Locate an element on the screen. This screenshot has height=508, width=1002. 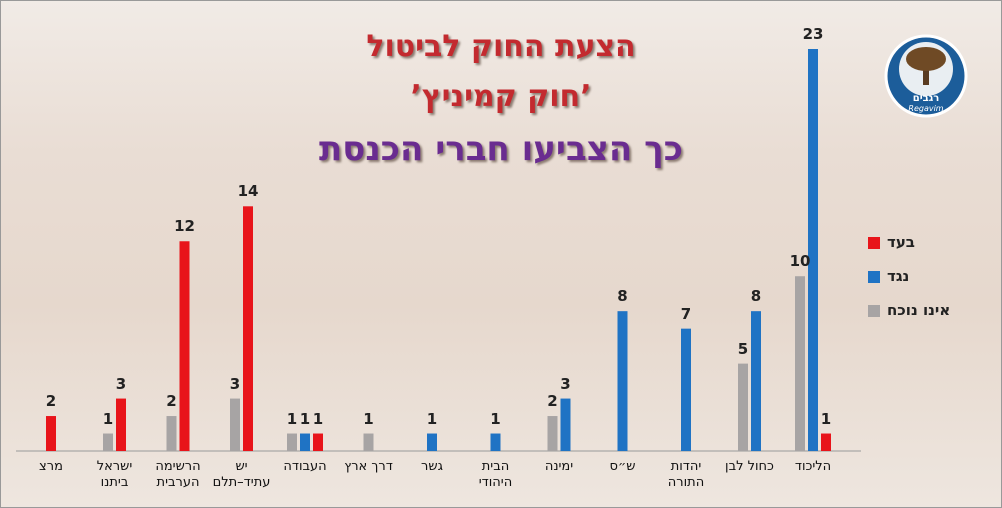
data-label: 7 is located at coordinates (686, 313).